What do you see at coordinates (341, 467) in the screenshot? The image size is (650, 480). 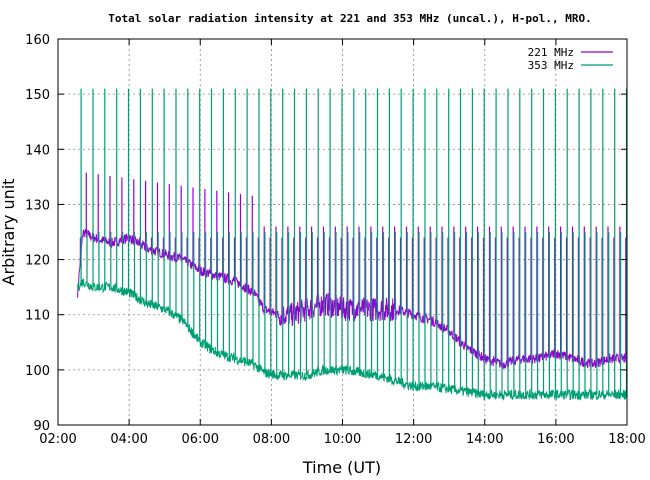 I see `x-axis-label: Time (UT)` at bounding box center [341, 467].